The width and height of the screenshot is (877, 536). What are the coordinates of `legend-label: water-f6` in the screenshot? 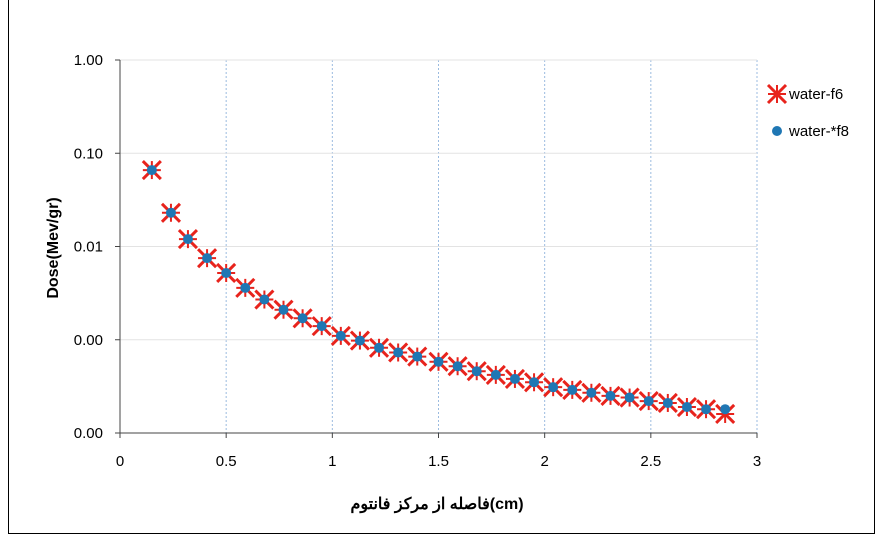 It's located at (815, 94).